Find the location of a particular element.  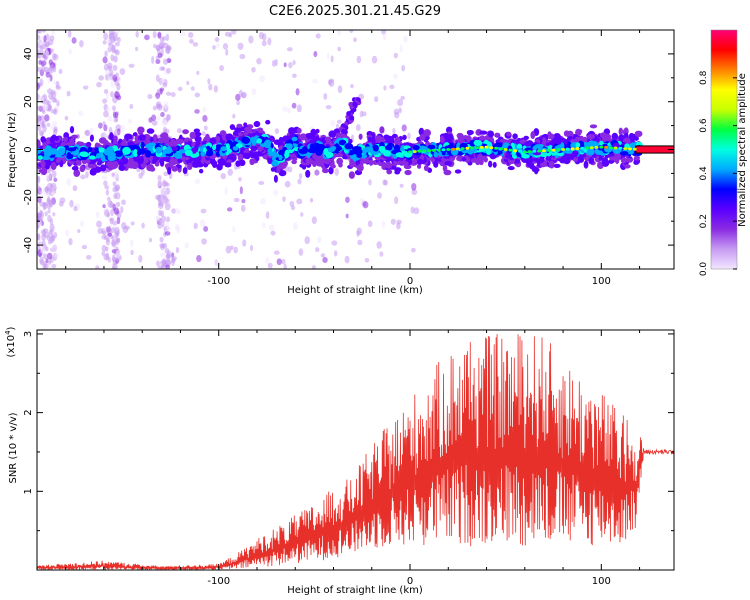

colorbar-frame is located at coordinates (724, 149).